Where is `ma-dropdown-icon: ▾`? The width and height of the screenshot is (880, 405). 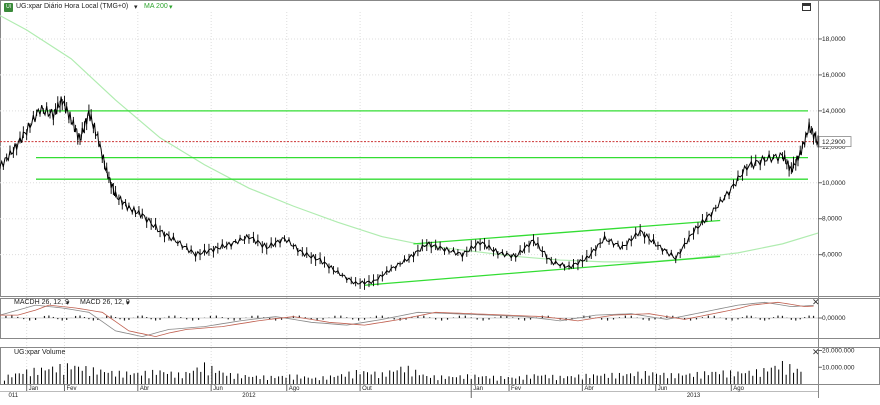 ma-dropdown-icon: ▾ is located at coordinates (171, 7).